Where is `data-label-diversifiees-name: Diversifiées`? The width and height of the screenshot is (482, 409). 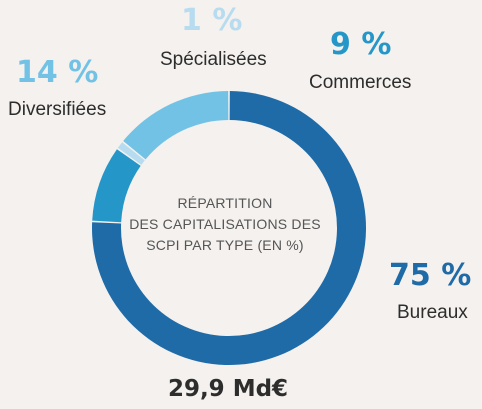
data-label-diversifiees-name: Diversifiées is located at coordinates (57, 109).